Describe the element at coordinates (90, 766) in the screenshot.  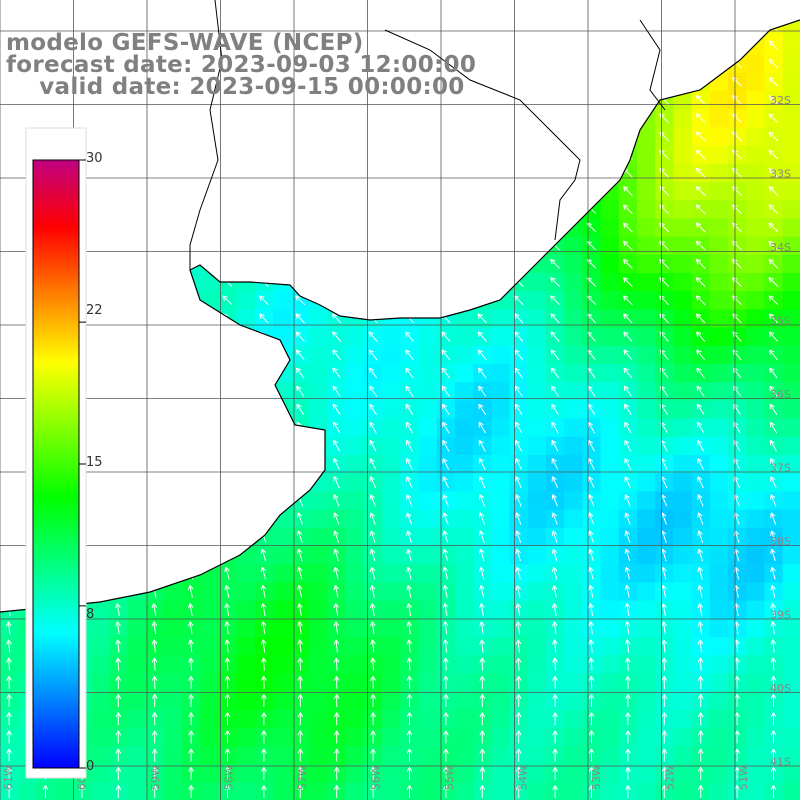
I see `colorbar-tick-0: 0` at that location.